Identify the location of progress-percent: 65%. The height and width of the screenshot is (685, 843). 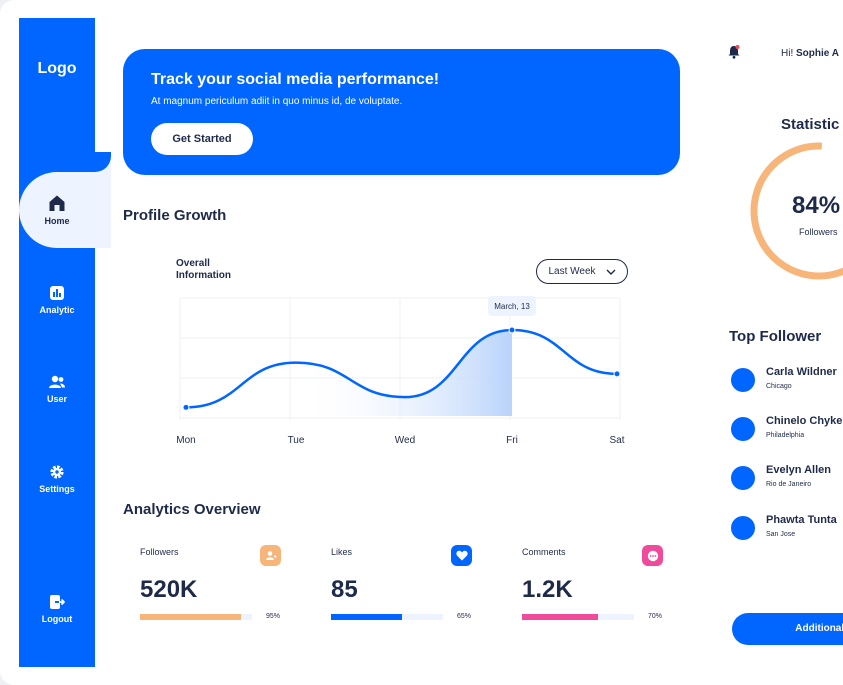
(464, 616).